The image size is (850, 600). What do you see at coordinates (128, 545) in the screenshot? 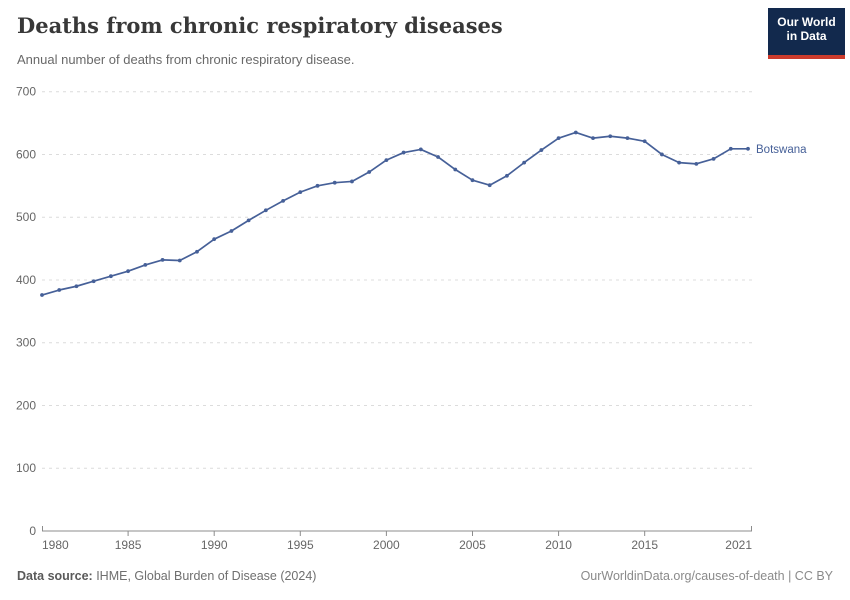
I see `x-tick-label: 1985` at bounding box center [128, 545].